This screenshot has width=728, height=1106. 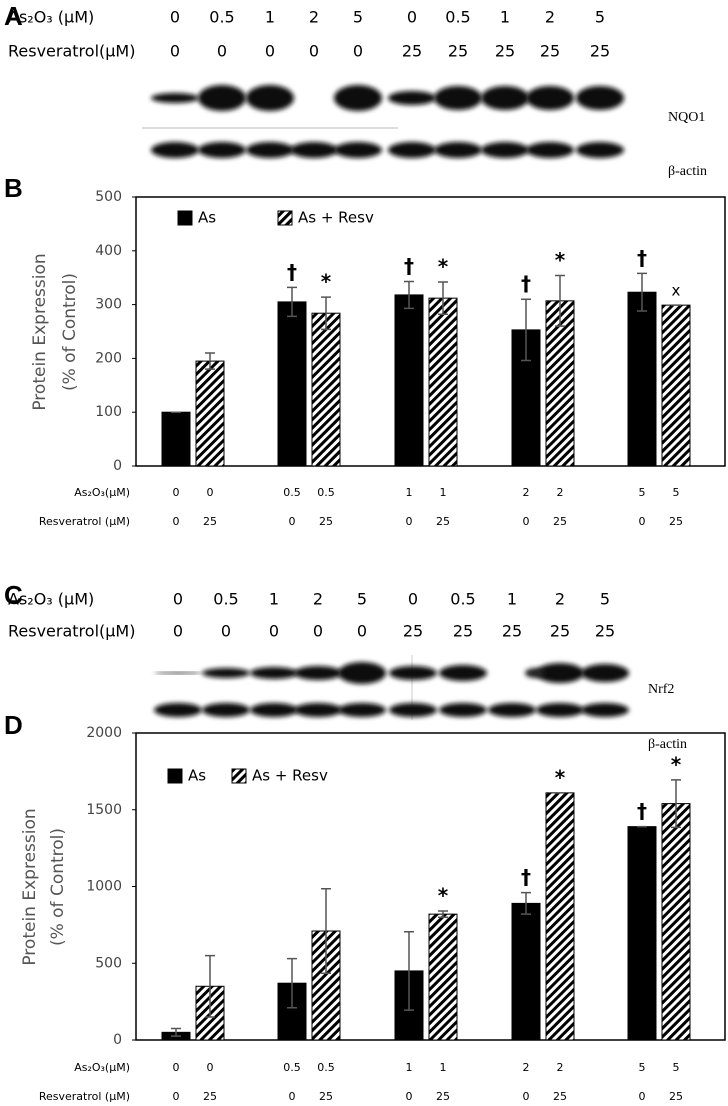 I want to click on band-label: NQO1, so click(x=686, y=117).